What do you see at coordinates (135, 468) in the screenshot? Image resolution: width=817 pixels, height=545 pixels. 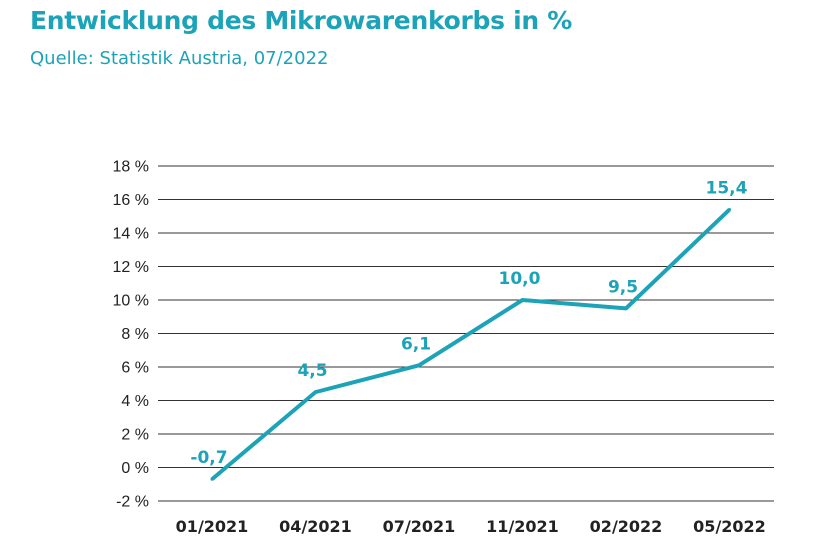 I see `y-tick-label: 0 %` at bounding box center [135, 468].